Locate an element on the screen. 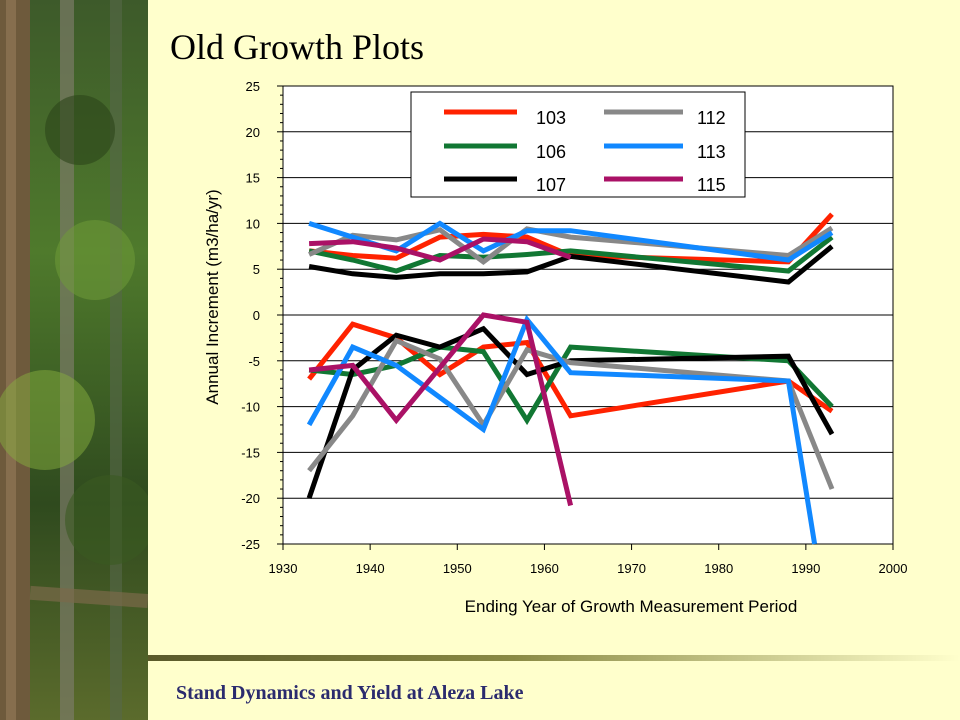  x-tick-label: 1950 is located at coordinates (457, 568).